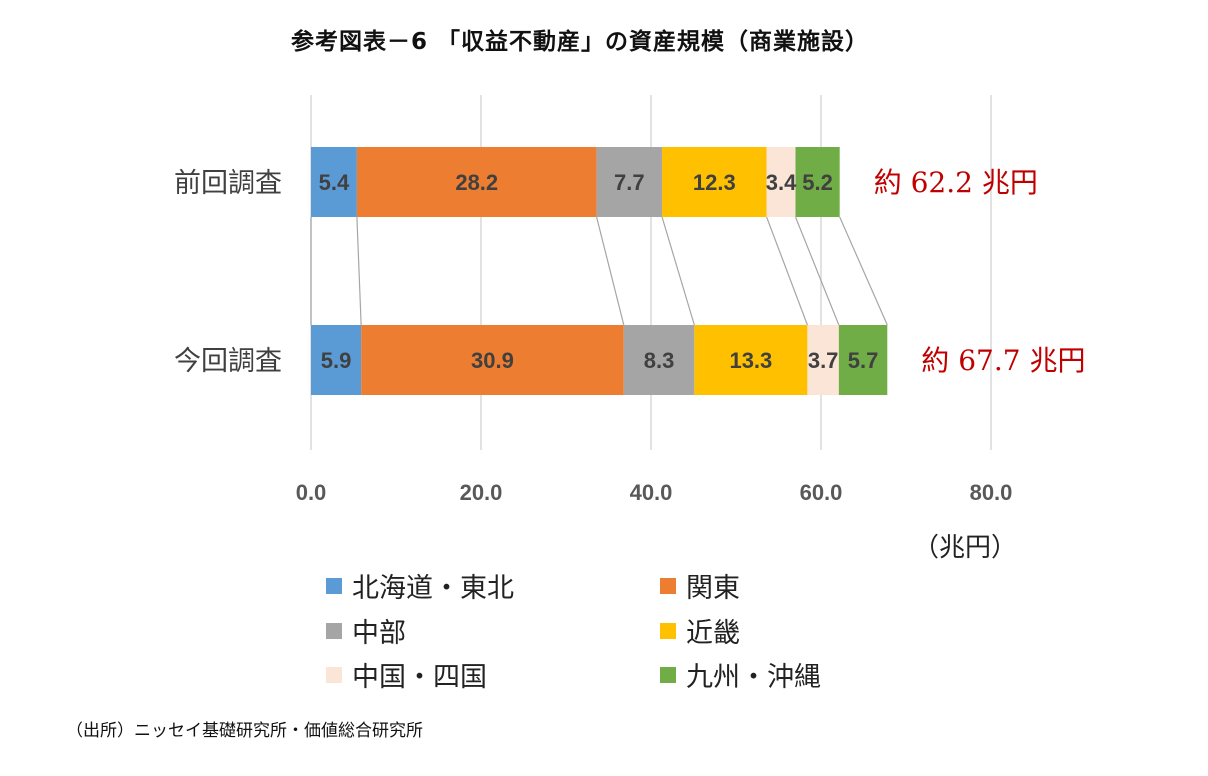 The width and height of the screenshot is (1208, 776). I want to click on legend-item: 関東, so click(700, 585).